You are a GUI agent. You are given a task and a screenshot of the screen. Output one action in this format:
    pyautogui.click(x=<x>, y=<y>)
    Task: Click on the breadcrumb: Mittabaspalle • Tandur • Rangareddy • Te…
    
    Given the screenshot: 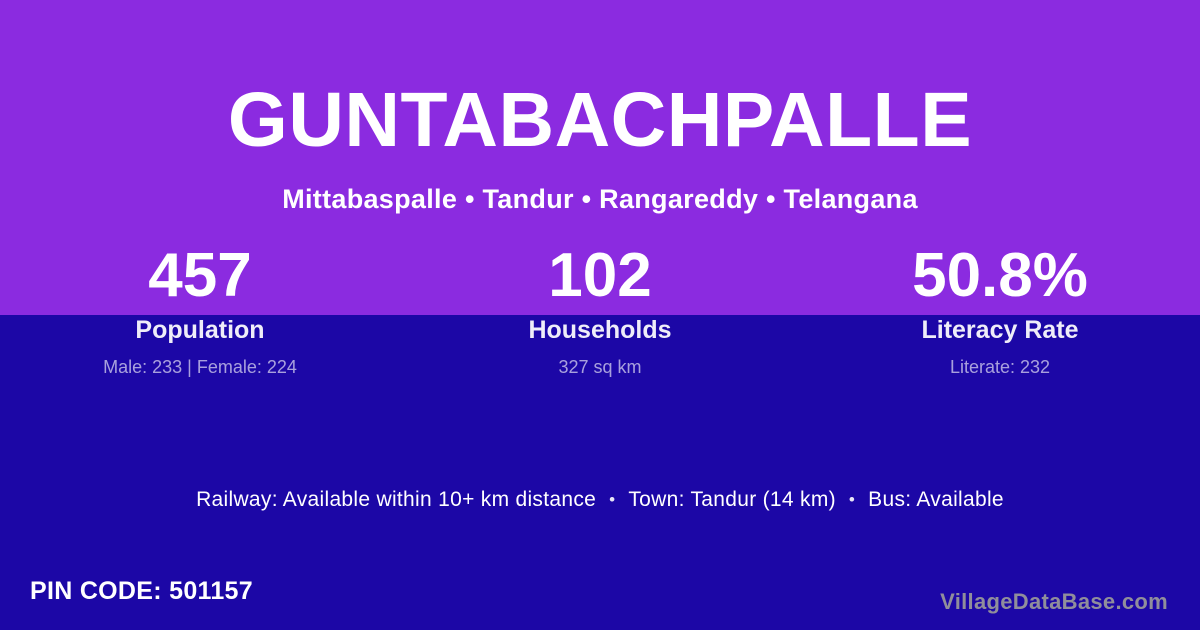 What is the action you would take?
    pyautogui.click(x=600, y=199)
    